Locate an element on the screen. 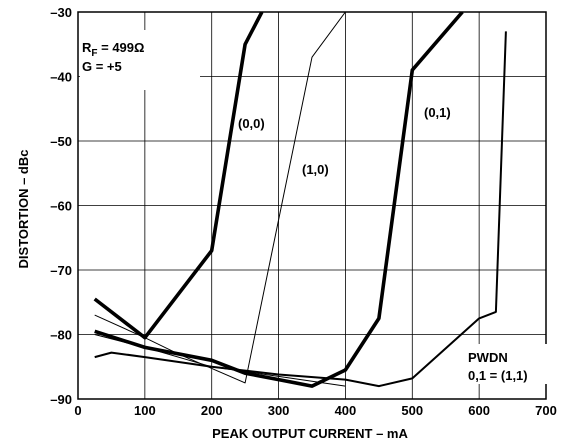  rf-annotation: RF = 499Ω is located at coordinates (113, 49).